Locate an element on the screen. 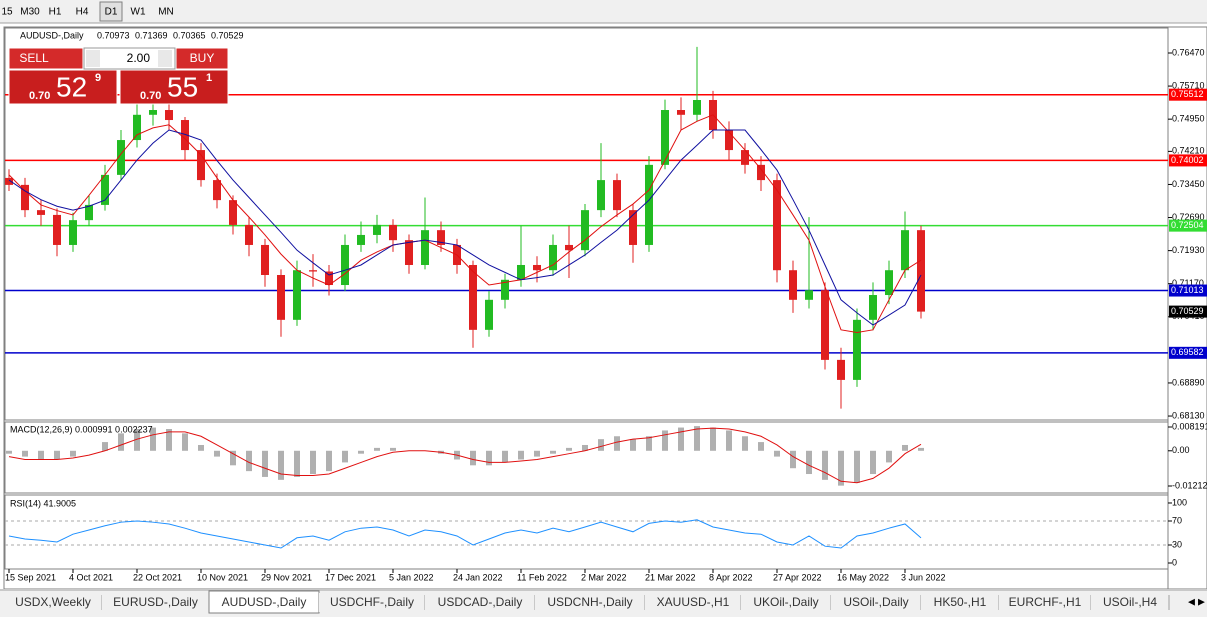  tab-label: UKOil-,Daily is located at coordinates (785, 602).